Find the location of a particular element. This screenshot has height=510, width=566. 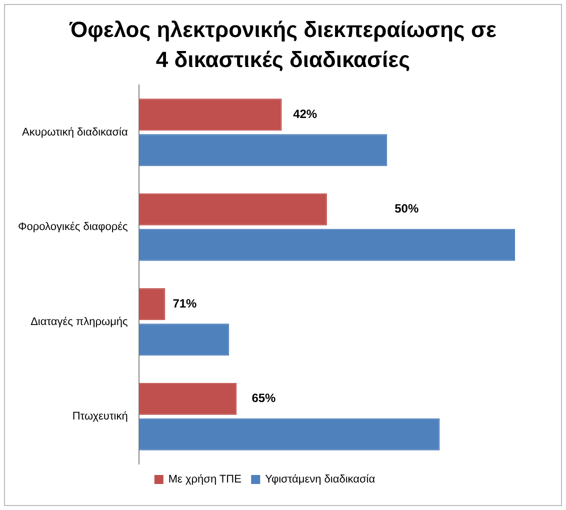

y-tick-label: Διαταγές πληρωμής is located at coordinates (79, 322).